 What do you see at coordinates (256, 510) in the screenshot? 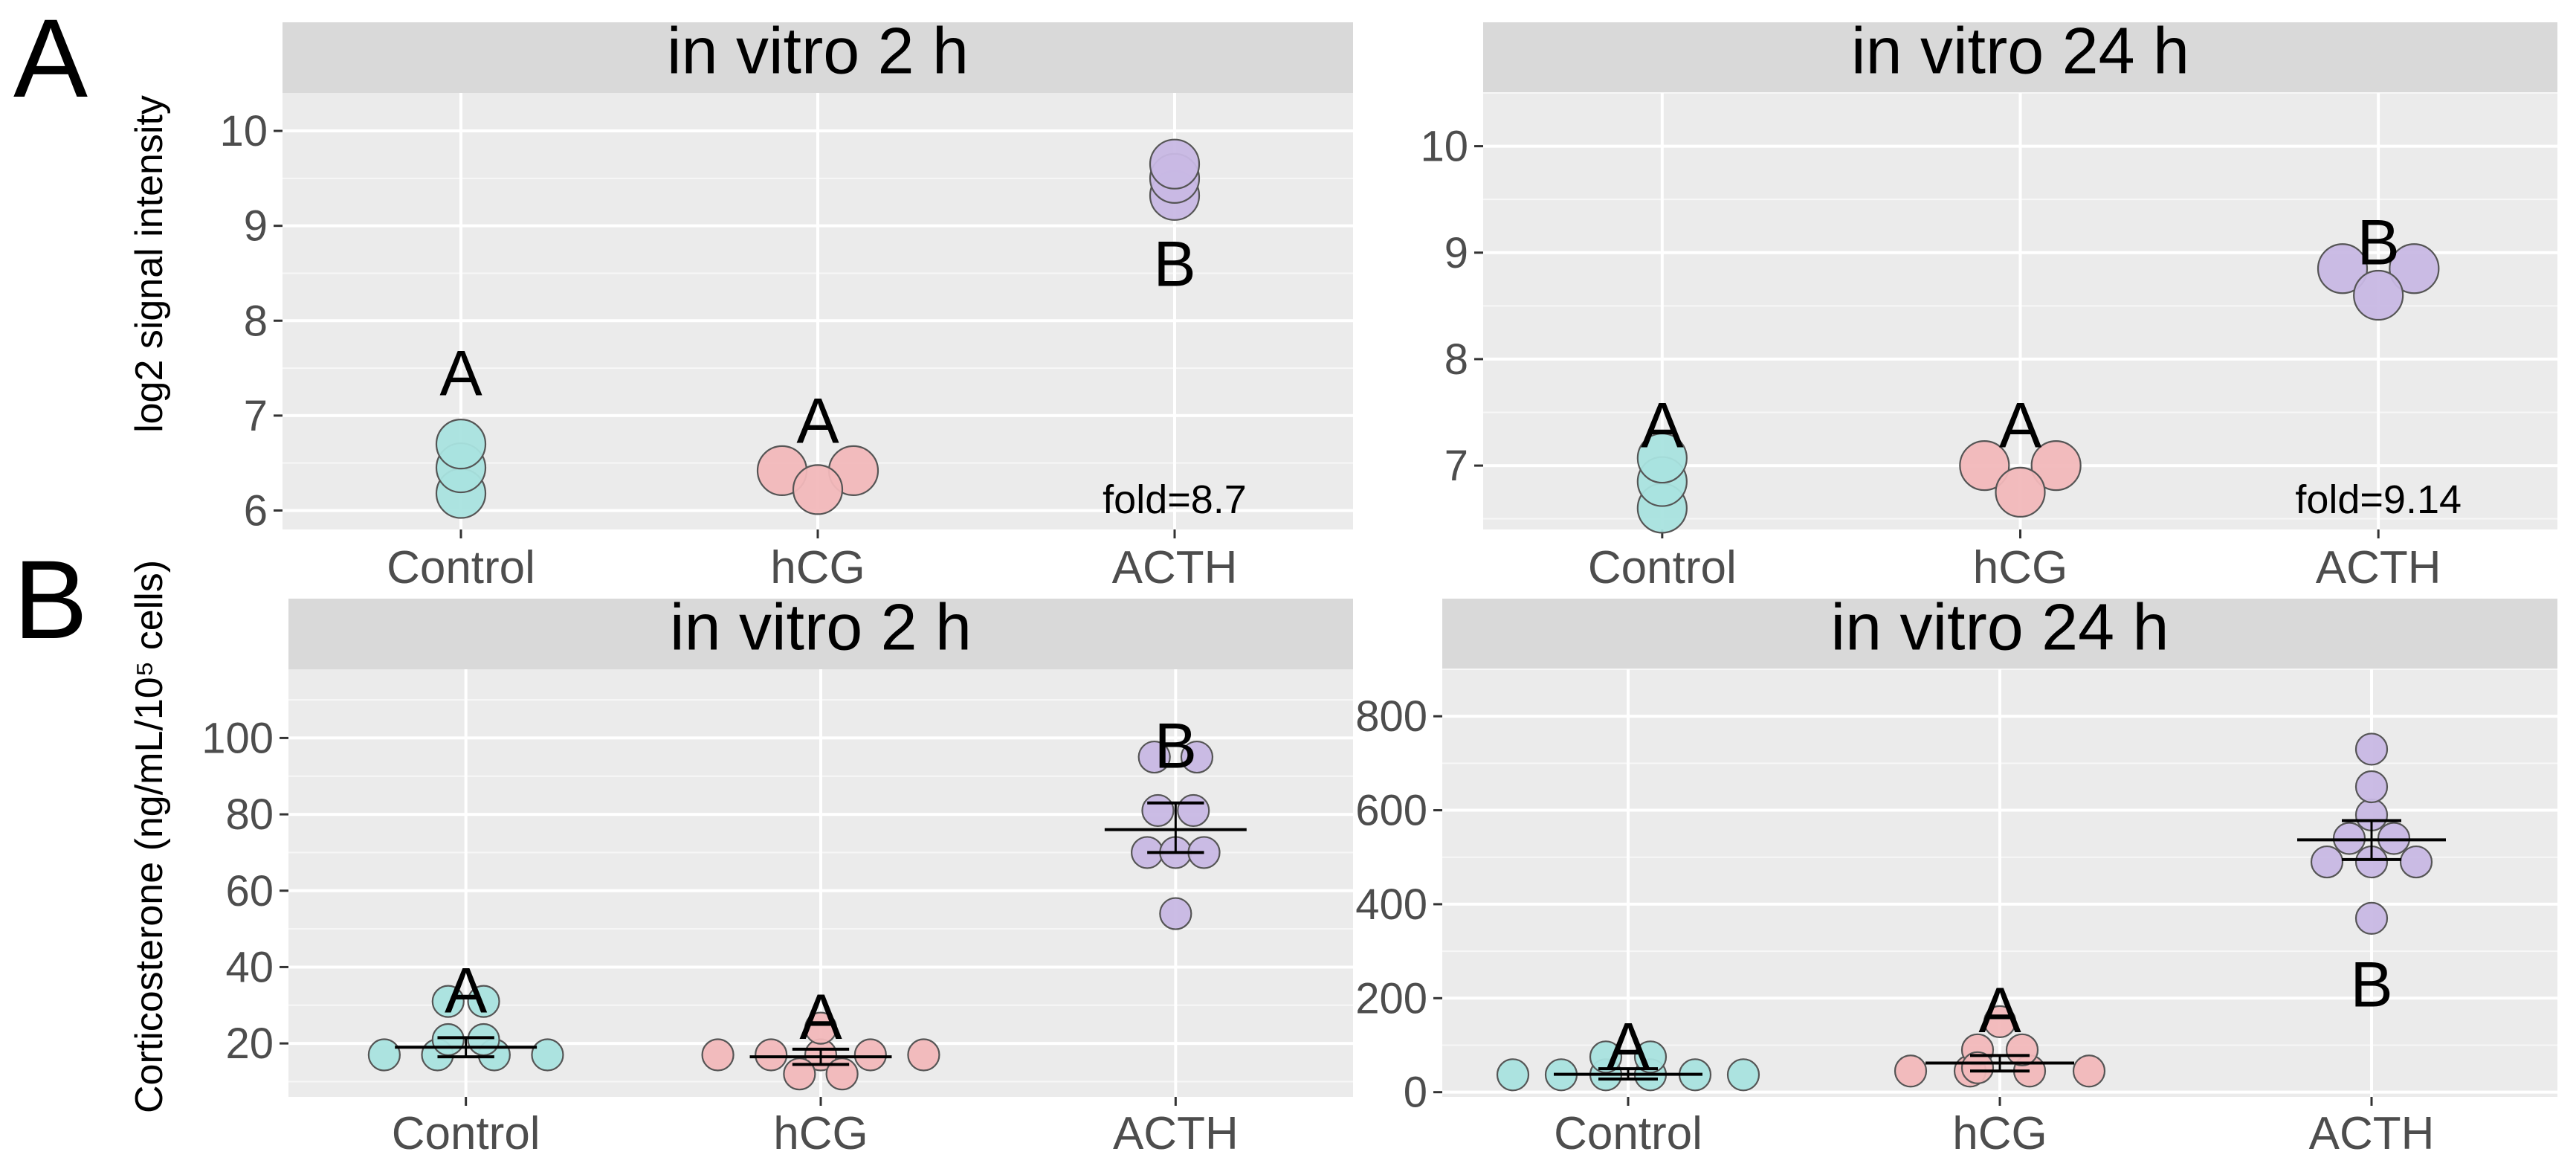
I see `y-tick-label: 6` at bounding box center [256, 510].